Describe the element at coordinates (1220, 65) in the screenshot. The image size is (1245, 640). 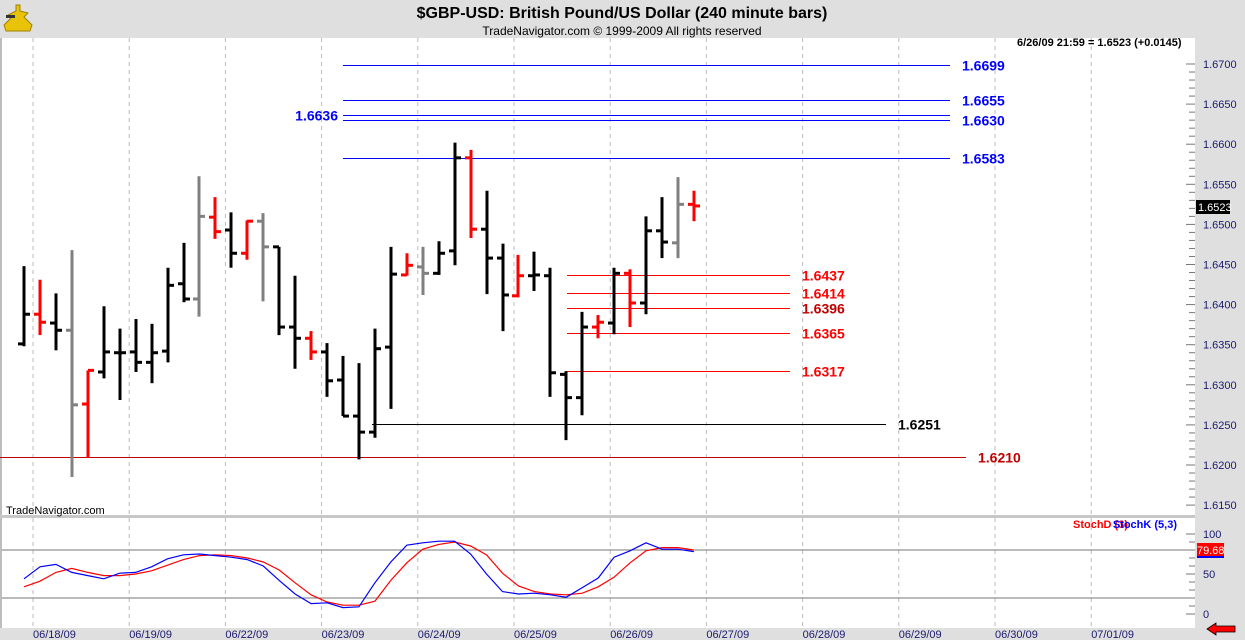
I see `y-tick-label: 1.6700` at that location.